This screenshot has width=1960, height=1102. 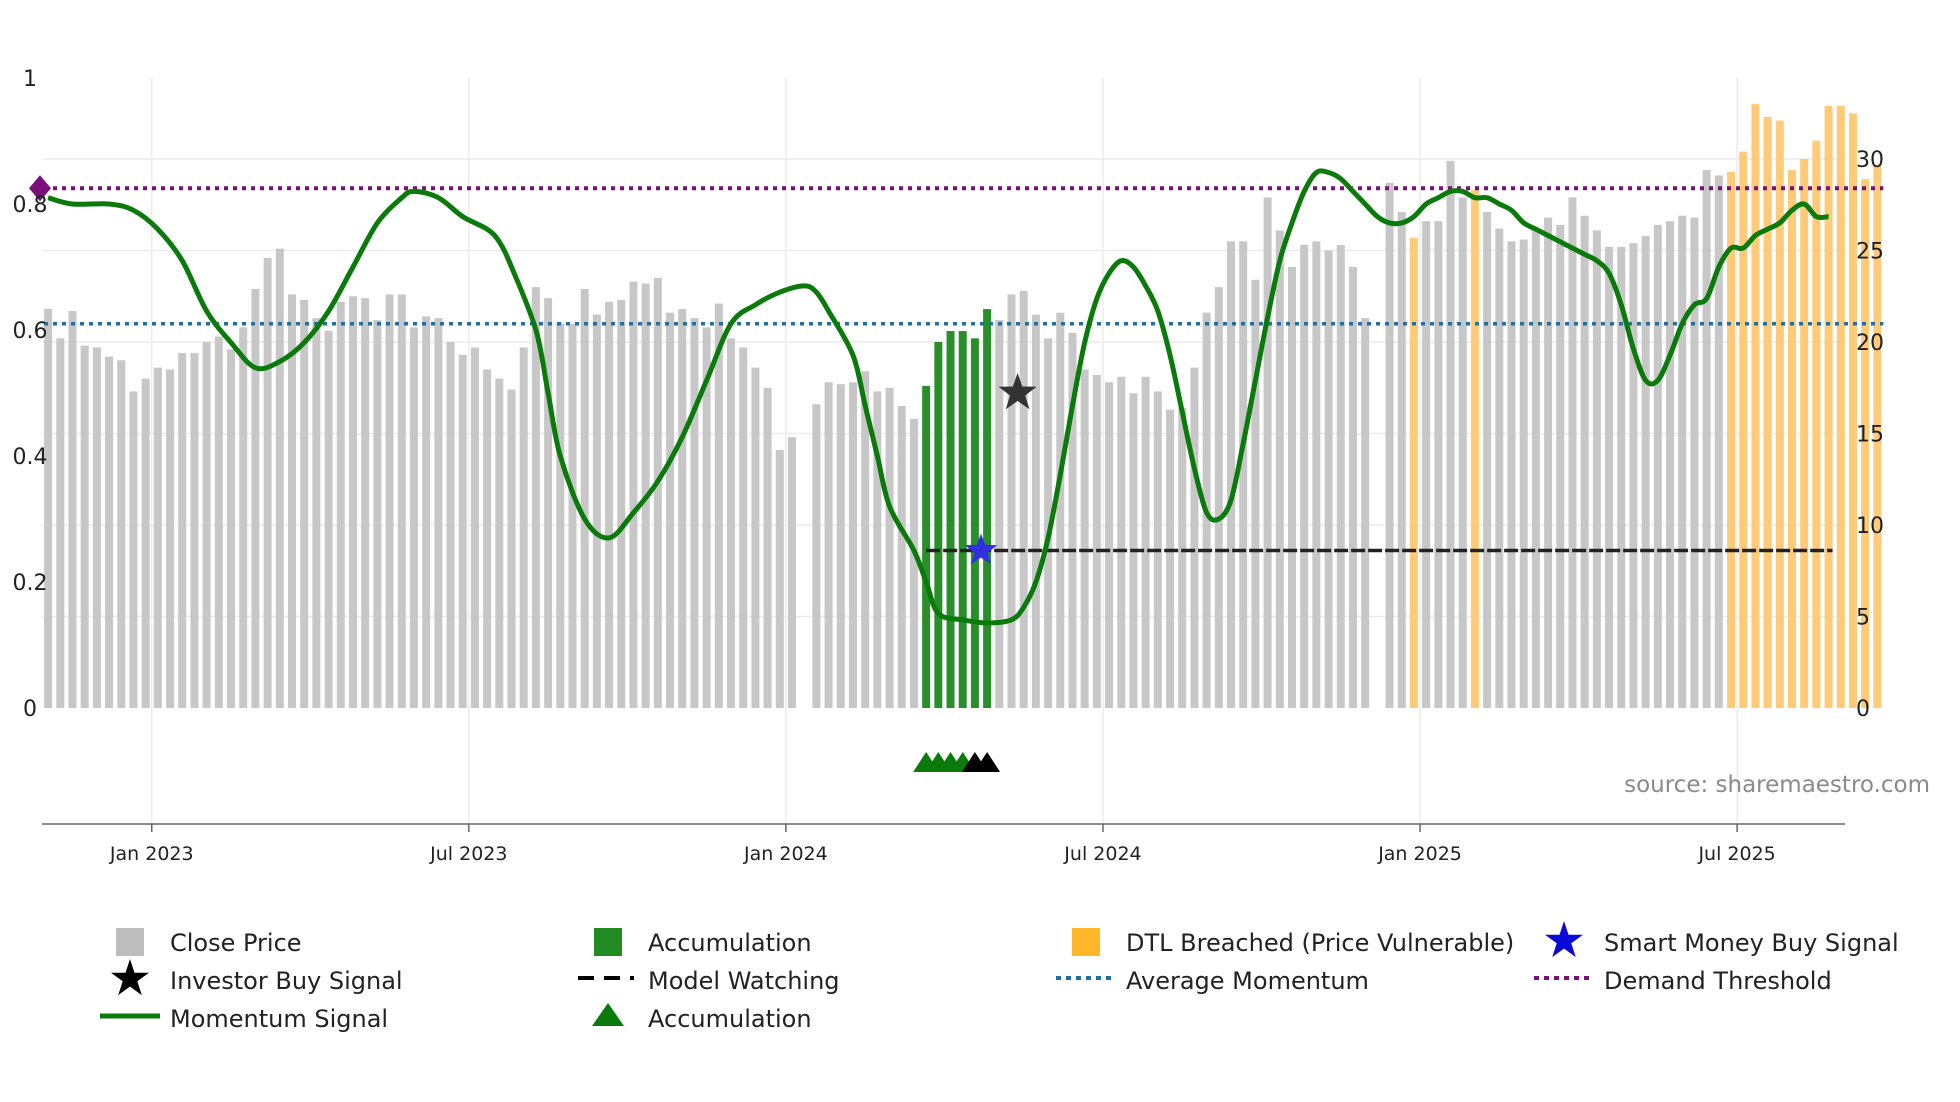 What do you see at coordinates (30, 79) in the screenshot?
I see `left-tick-label: 1` at bounding box center [30, 79].